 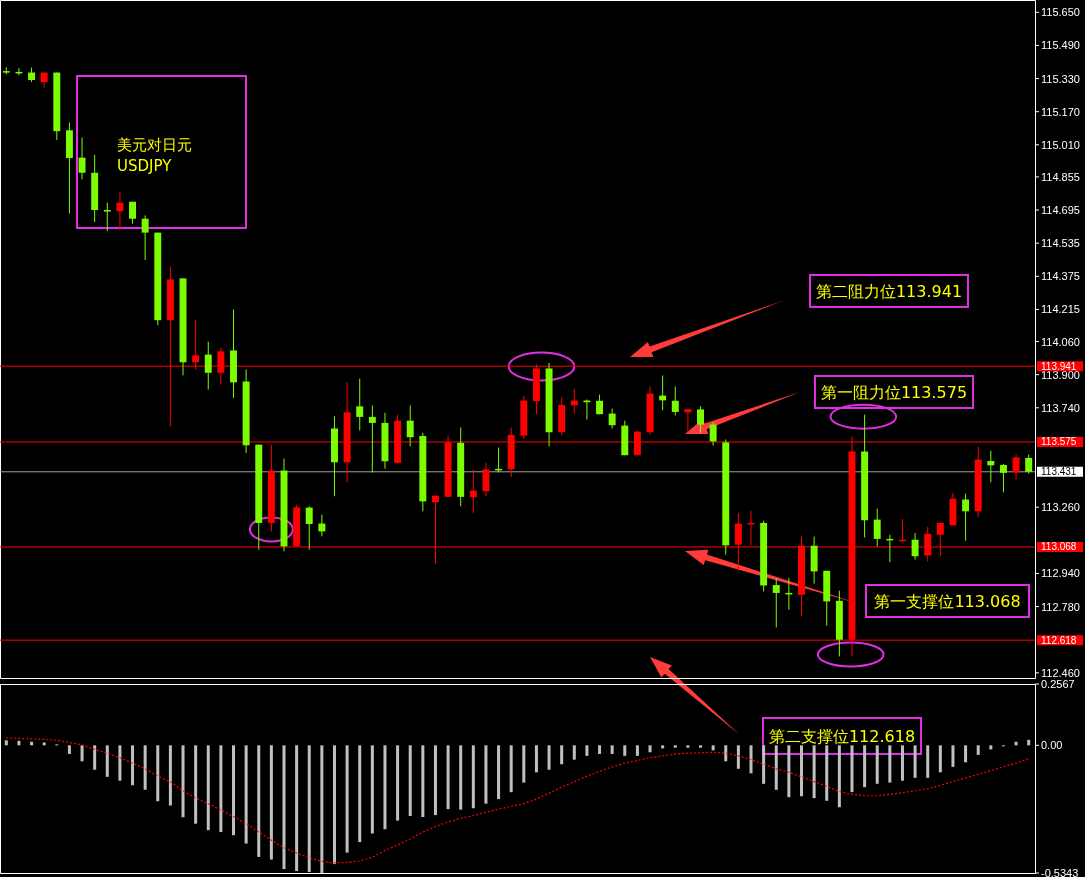 I want to click on y-tick-label: 0.2567, so click(x=1058, y=684).